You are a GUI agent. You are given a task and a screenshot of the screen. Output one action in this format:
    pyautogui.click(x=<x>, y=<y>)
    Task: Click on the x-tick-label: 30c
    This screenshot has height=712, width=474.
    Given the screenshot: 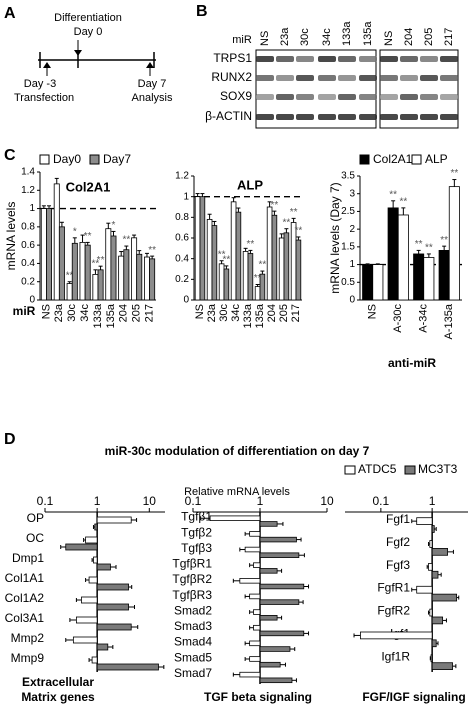 What is the action you would take?
    pyautogui.click(x=72, y=313)
    